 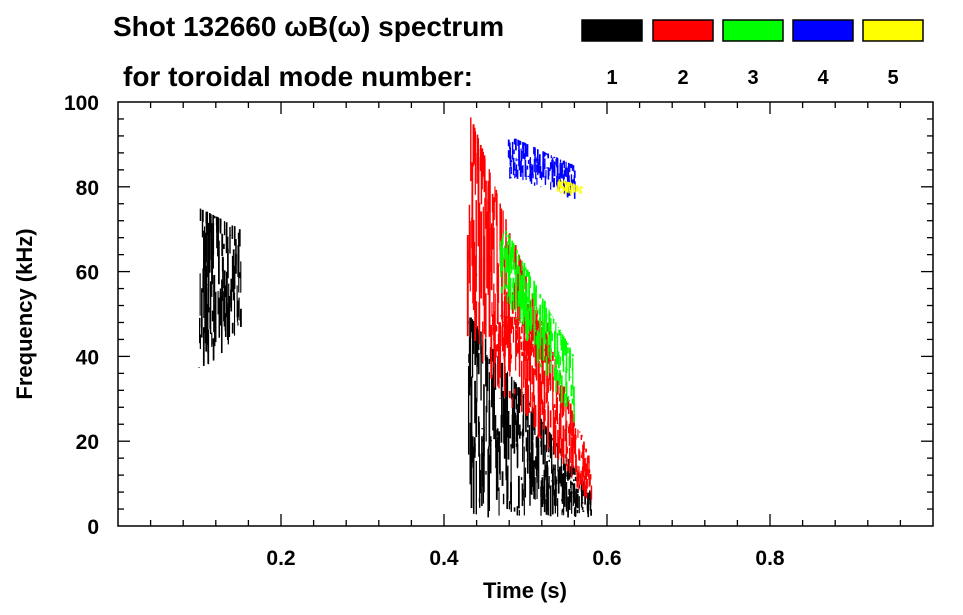 I want to click on y-tick-label: 0, so click(x=93, y=527).